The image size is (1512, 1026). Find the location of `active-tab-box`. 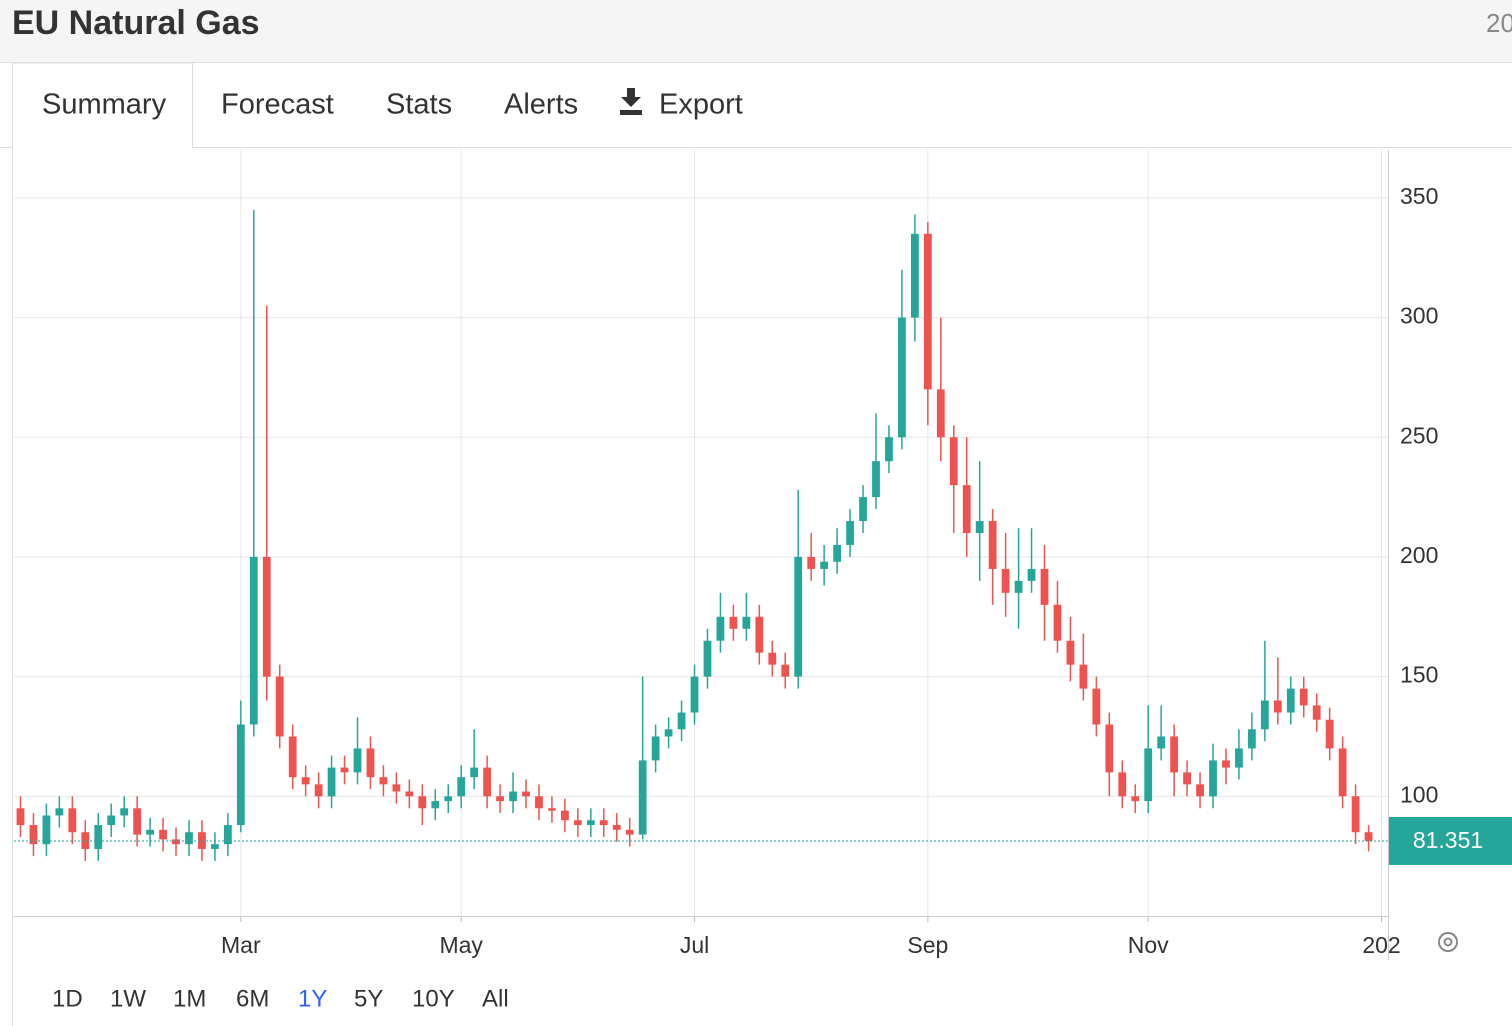

active-tab-box is located at coordinates (102, 105).